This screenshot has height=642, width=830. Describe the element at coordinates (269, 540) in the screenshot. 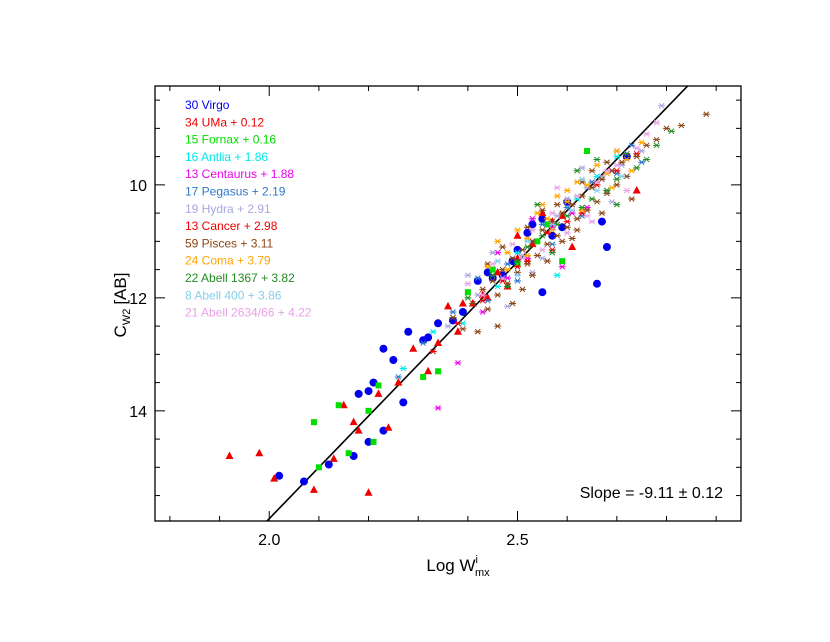

I see `x-tick-label: 2.0` at that location.